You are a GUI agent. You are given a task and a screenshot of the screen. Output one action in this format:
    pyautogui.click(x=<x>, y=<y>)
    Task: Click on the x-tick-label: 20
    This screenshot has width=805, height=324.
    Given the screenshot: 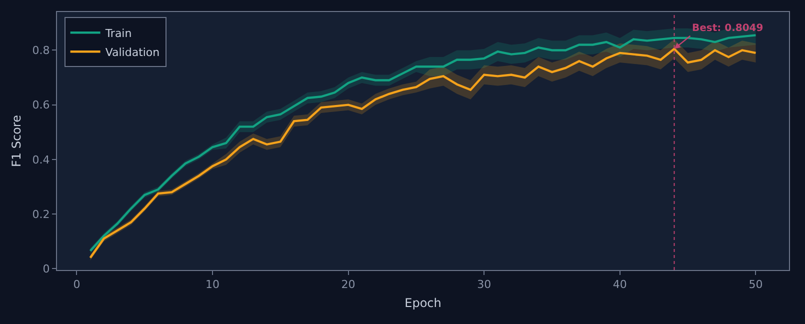 What is the action you would take?
    pyautogui.click(x=348, y=285)
    